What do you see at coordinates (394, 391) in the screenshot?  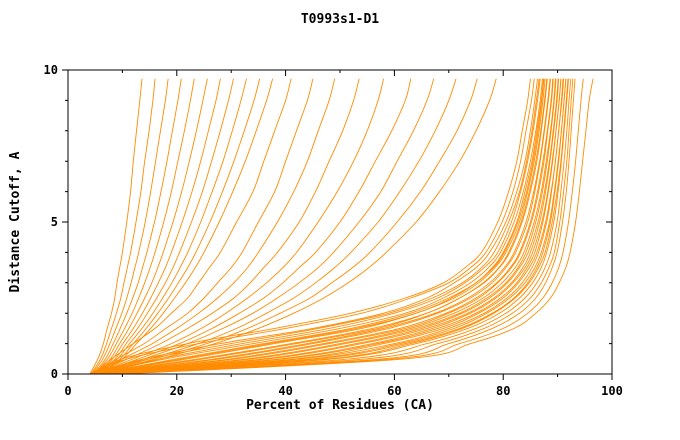 I see `x-tick-label: 60` at bounding box center [394, 391].